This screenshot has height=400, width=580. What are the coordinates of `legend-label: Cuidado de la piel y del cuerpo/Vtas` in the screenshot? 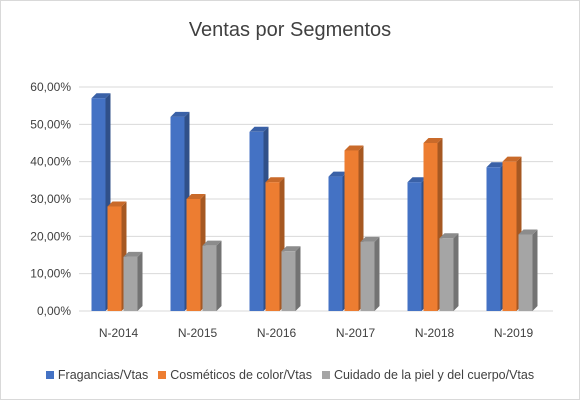 It's located at (434, 375).